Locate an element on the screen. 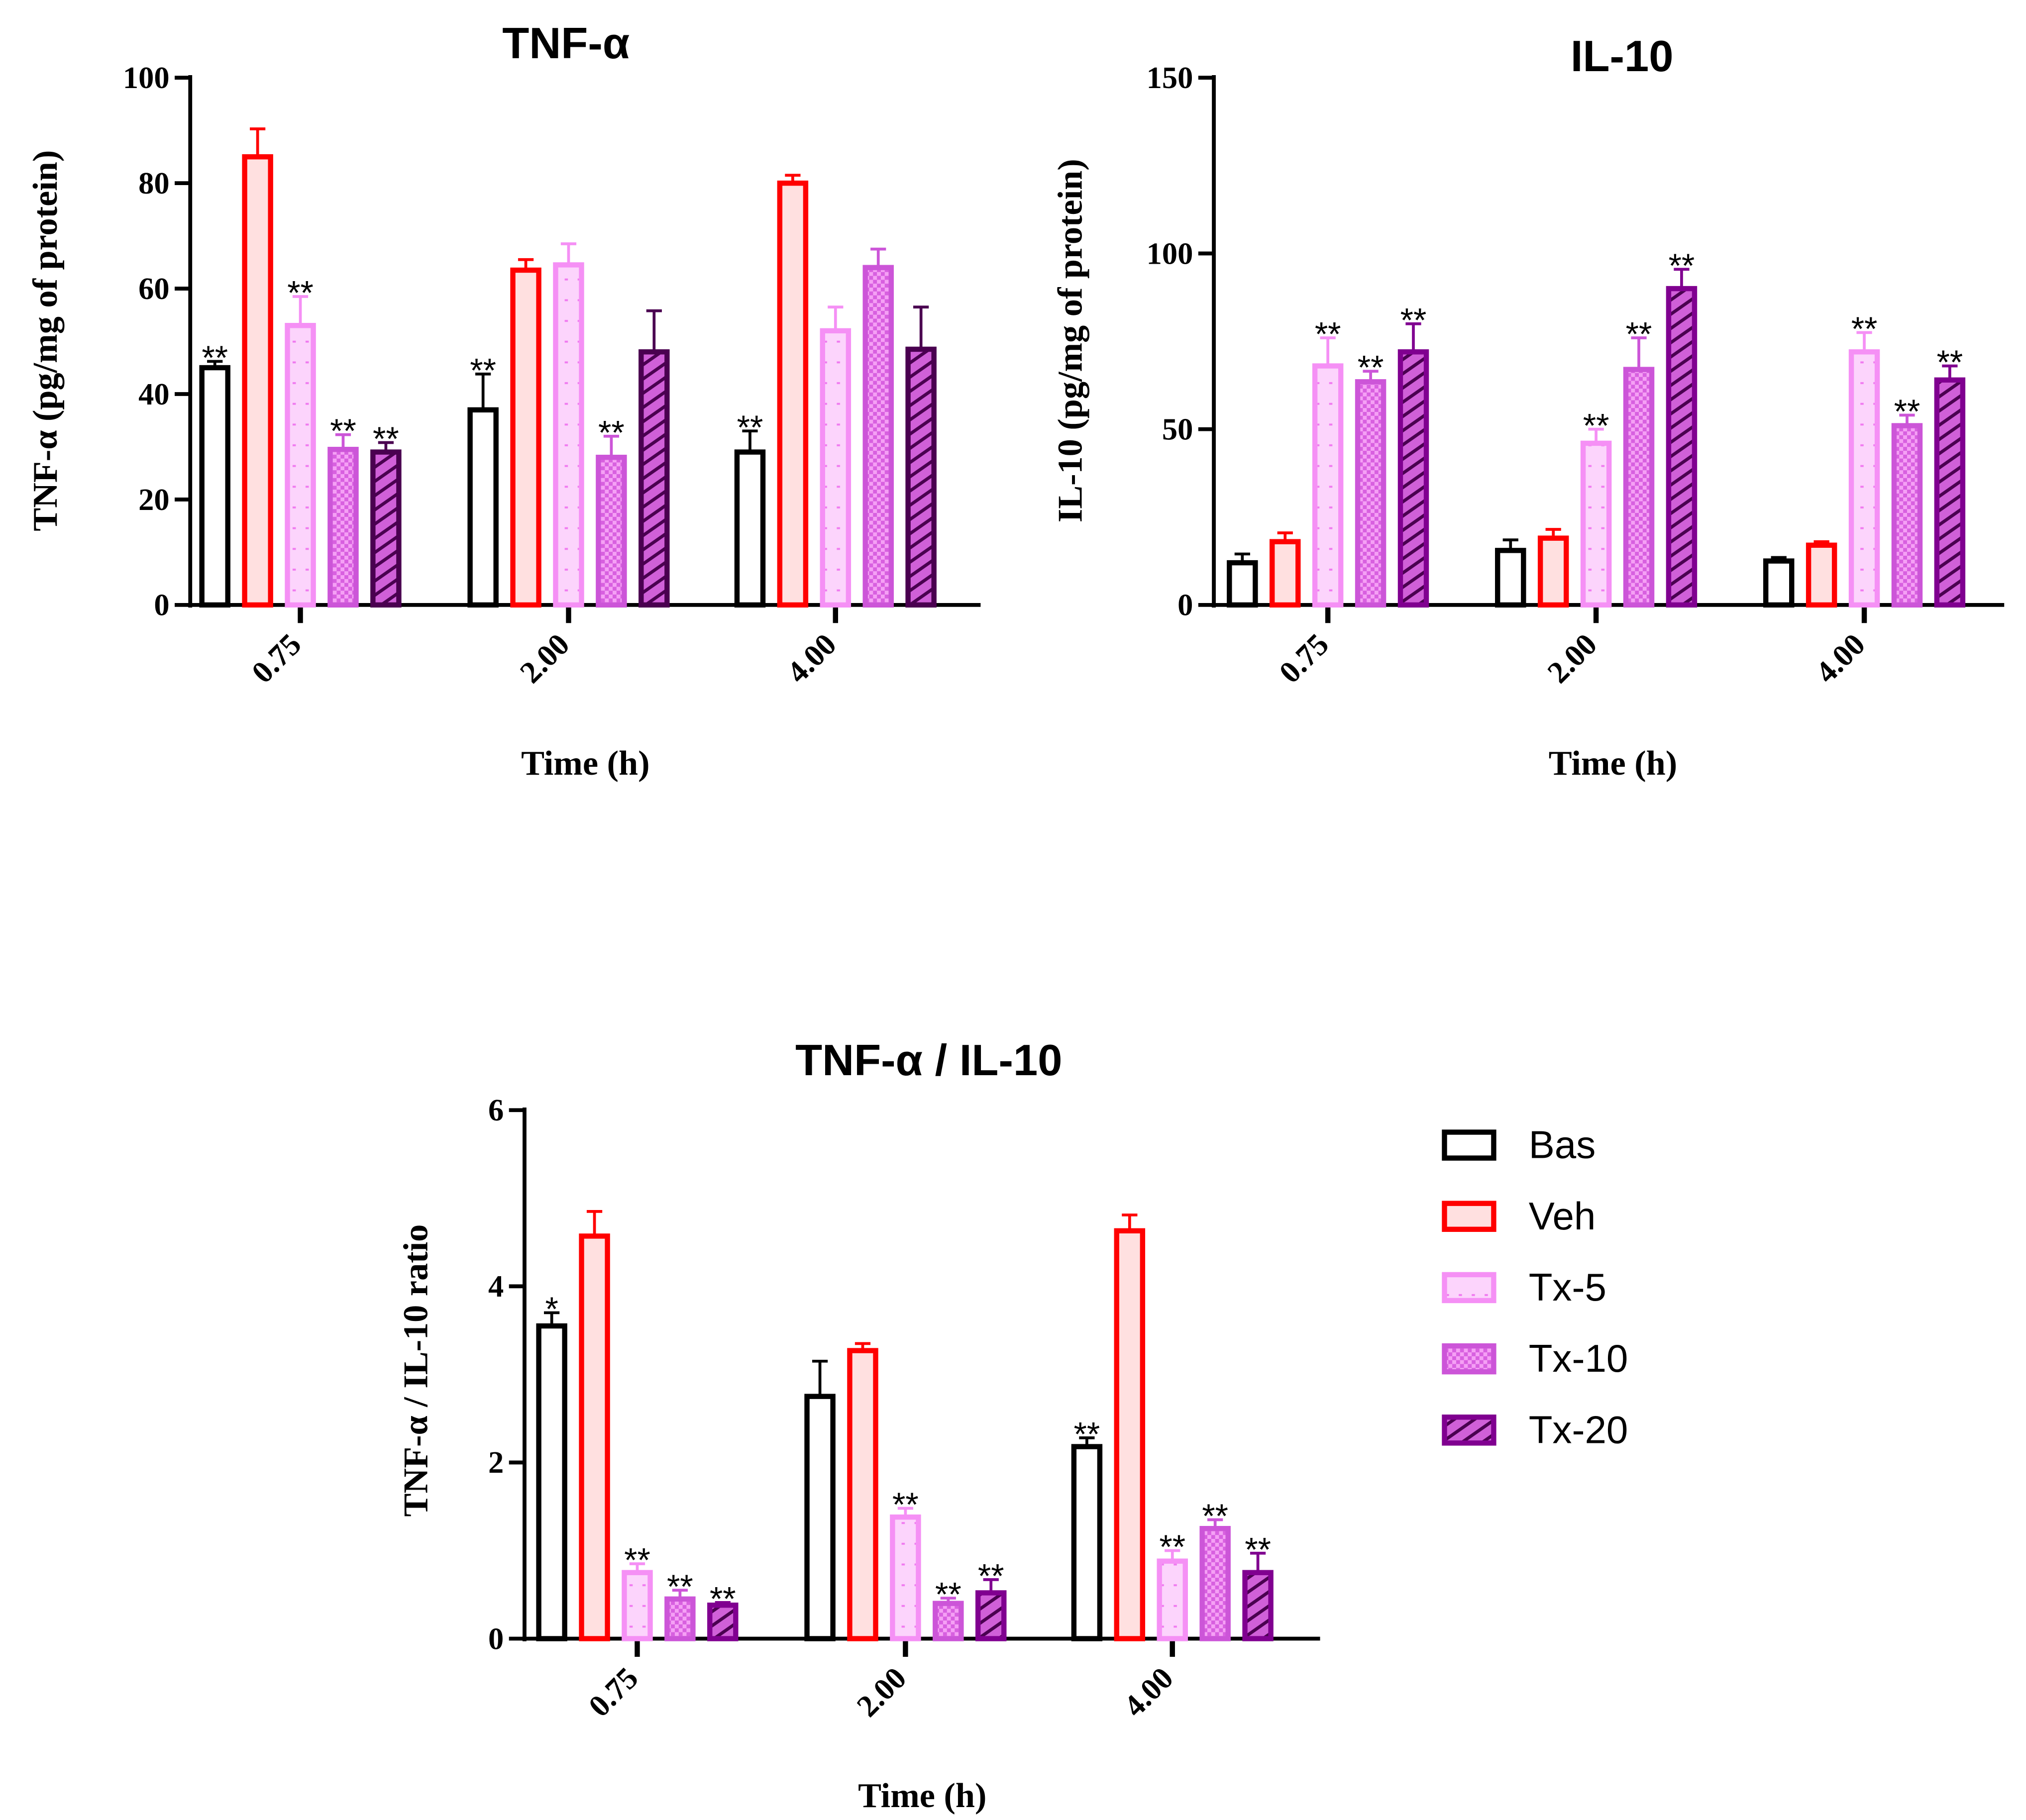 This screenshot has height=1820, width=2026. chart-title: TNF-α / IL-10 is located at coordinates (929, 1060).